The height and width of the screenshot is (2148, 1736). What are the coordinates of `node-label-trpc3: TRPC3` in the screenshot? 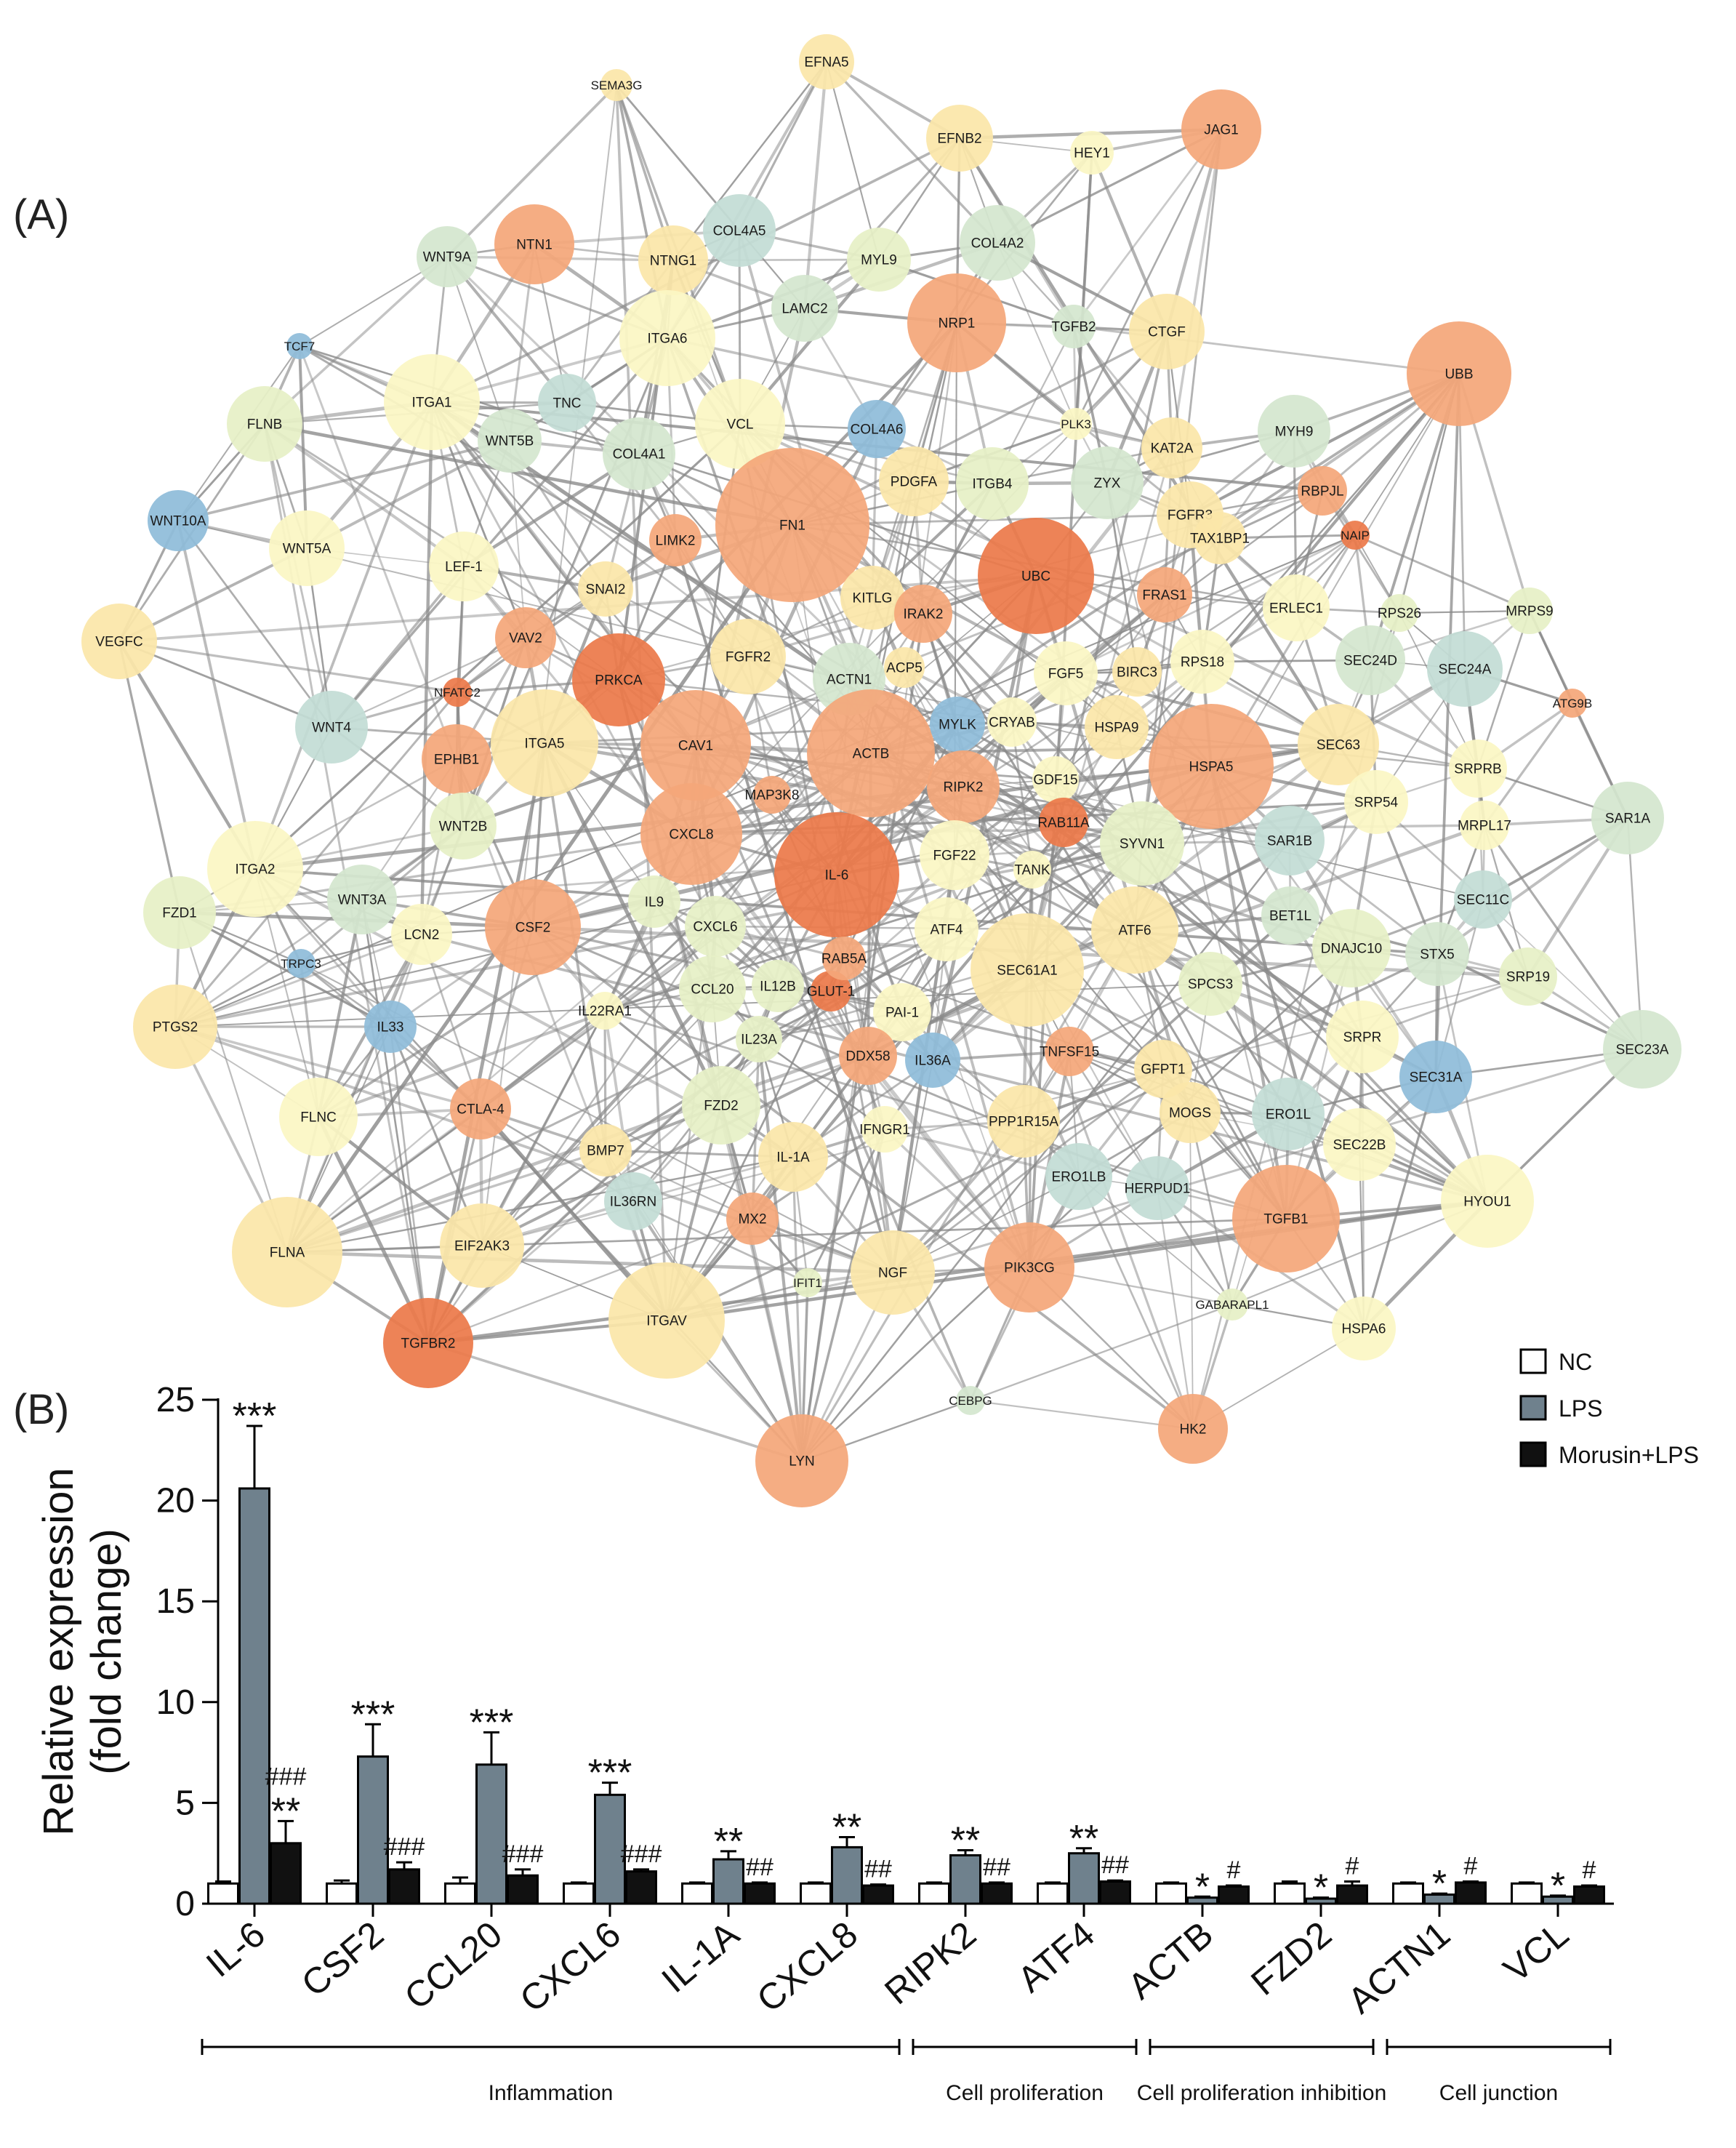 It's located at (301, 964).